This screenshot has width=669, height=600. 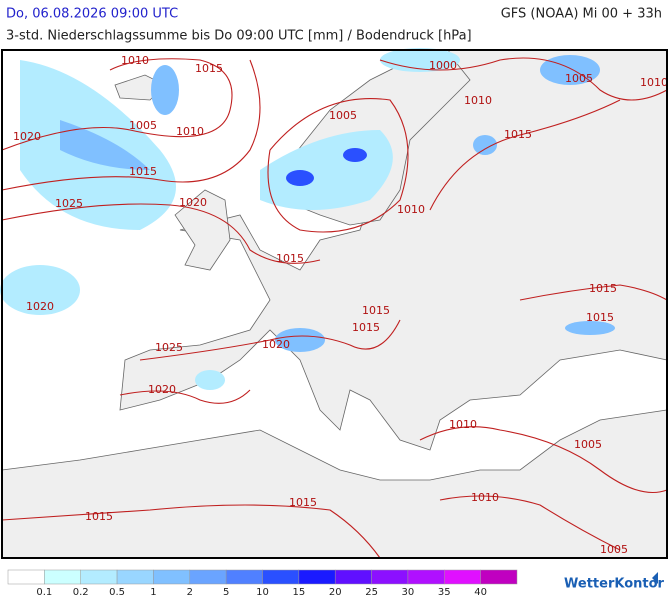 I want to click on legend-label: 10, so click(x=262, y=592).